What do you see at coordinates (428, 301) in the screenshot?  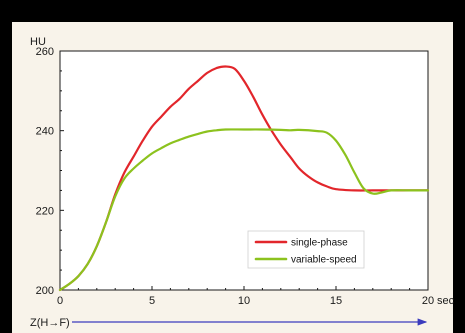 I see `x-tick-label: 20` at bounding box center [428, 301].